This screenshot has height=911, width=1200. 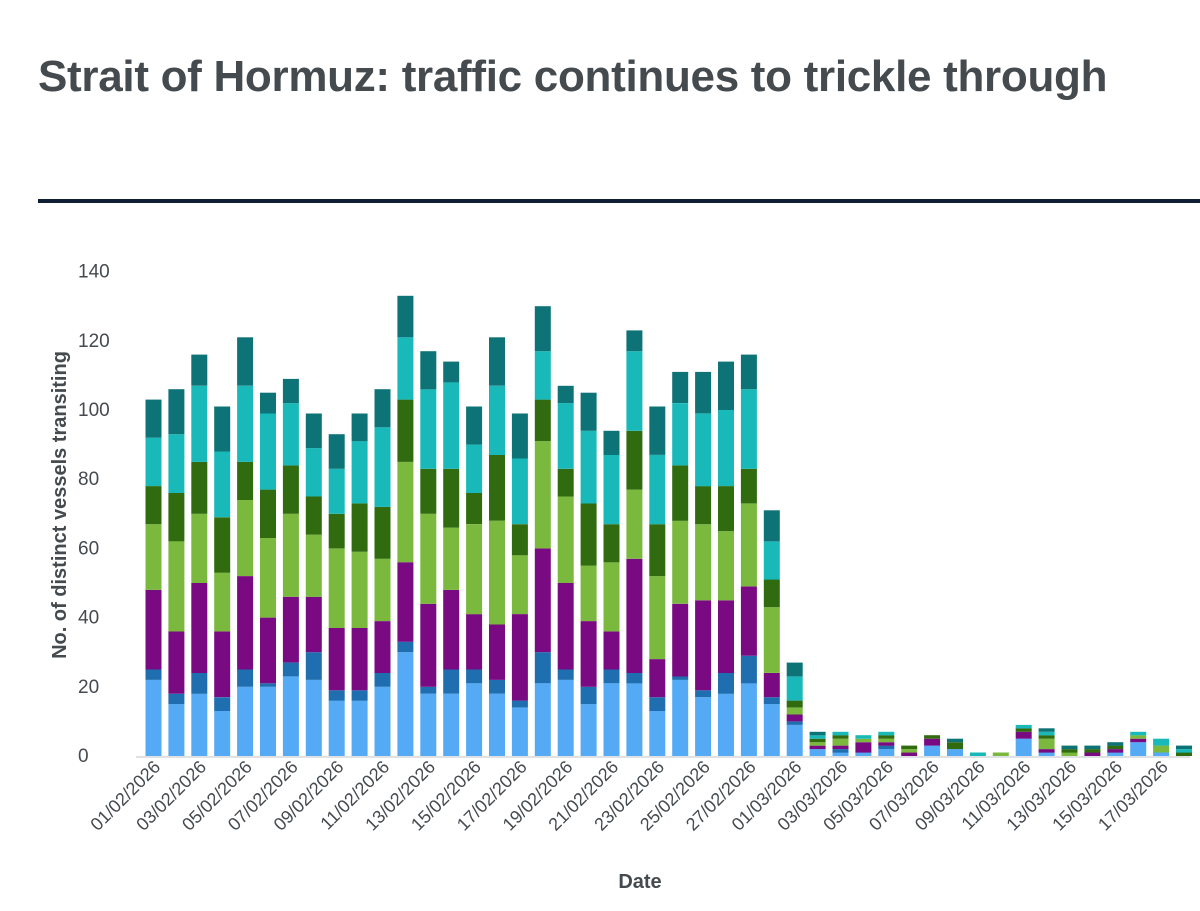 I want to click on y-tick-label: 80, so click(x=88, y=479).